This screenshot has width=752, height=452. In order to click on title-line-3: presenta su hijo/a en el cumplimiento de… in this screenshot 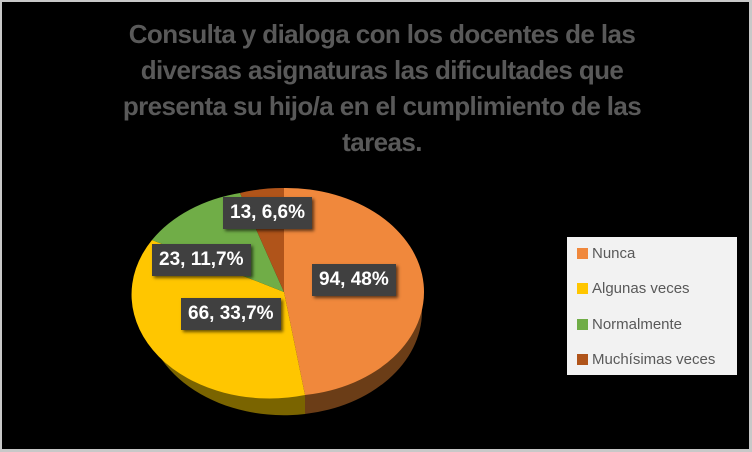, I will do `click(382, 106)`.